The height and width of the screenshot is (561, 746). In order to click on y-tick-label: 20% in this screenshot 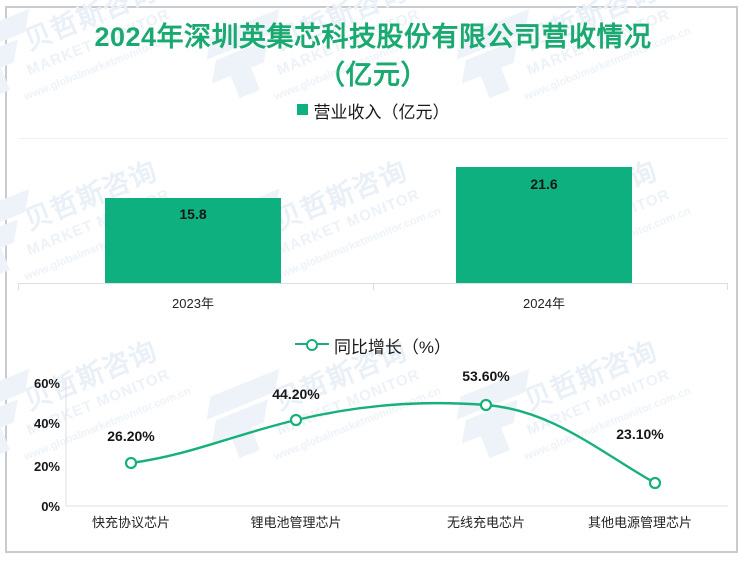, I will do `click(46, 466)`.